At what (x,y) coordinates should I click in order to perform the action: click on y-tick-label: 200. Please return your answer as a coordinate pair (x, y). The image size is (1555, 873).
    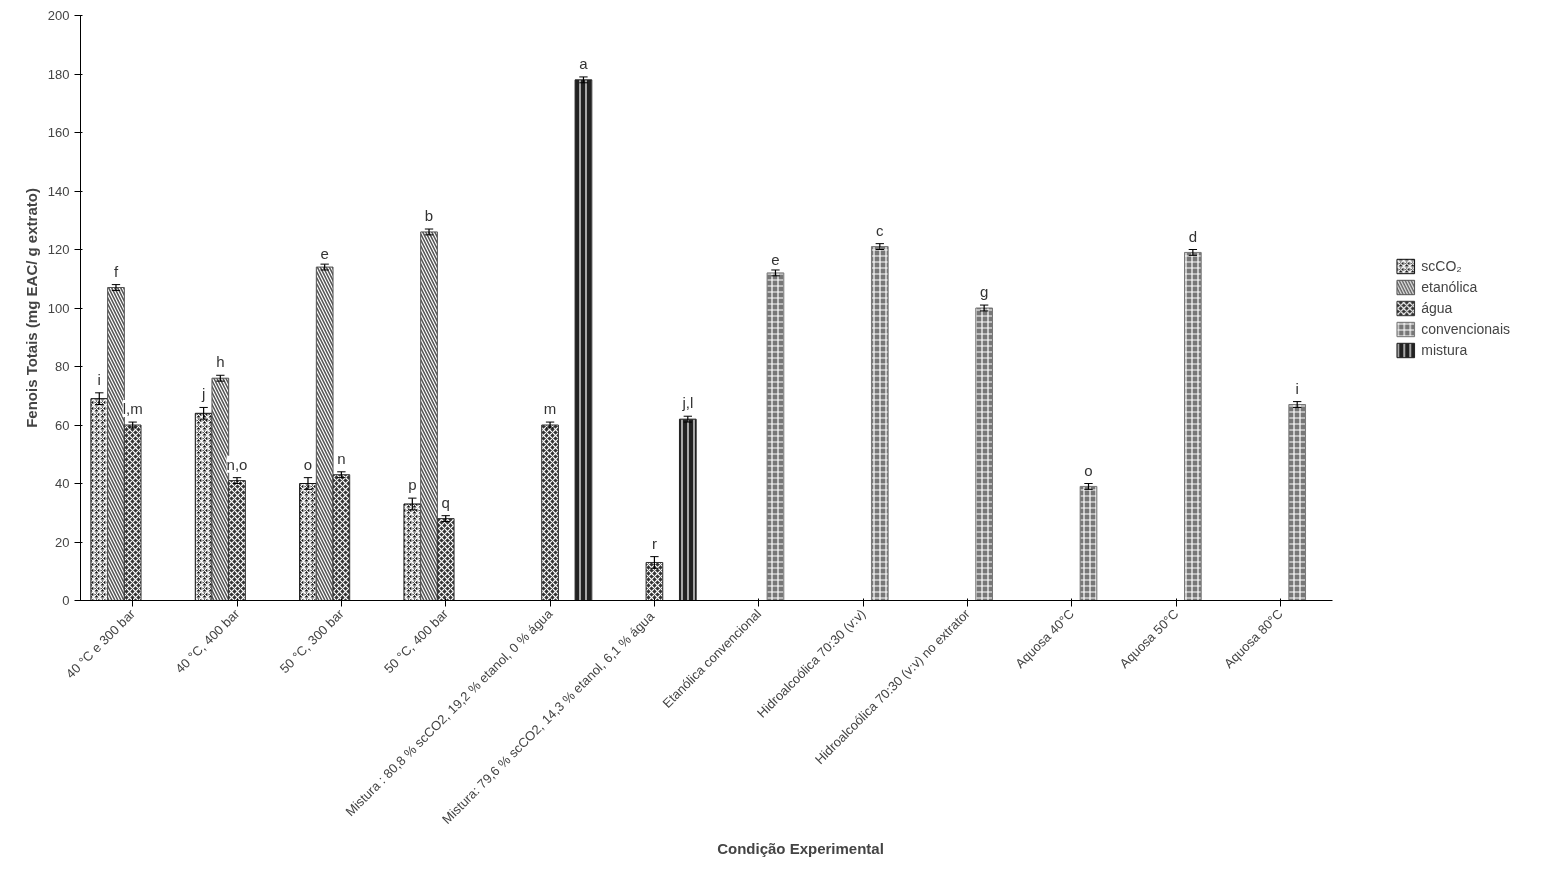
    Looking at the image, I should click on (58, 15).